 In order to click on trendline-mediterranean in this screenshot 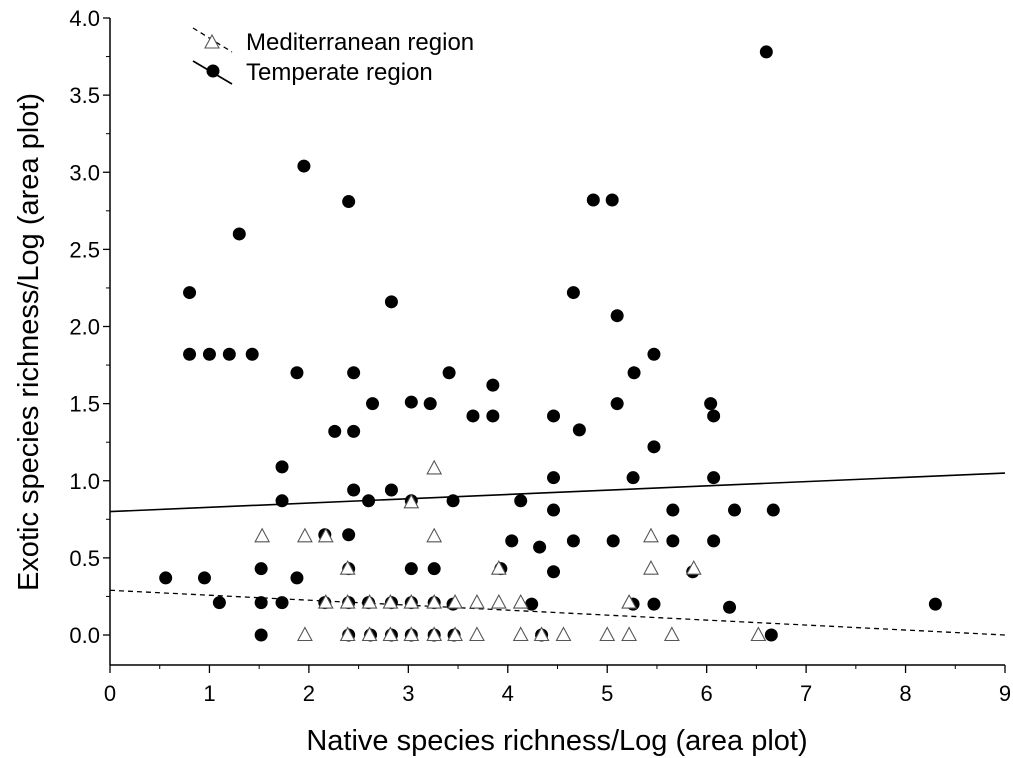, I will do `click(557, 612)`.